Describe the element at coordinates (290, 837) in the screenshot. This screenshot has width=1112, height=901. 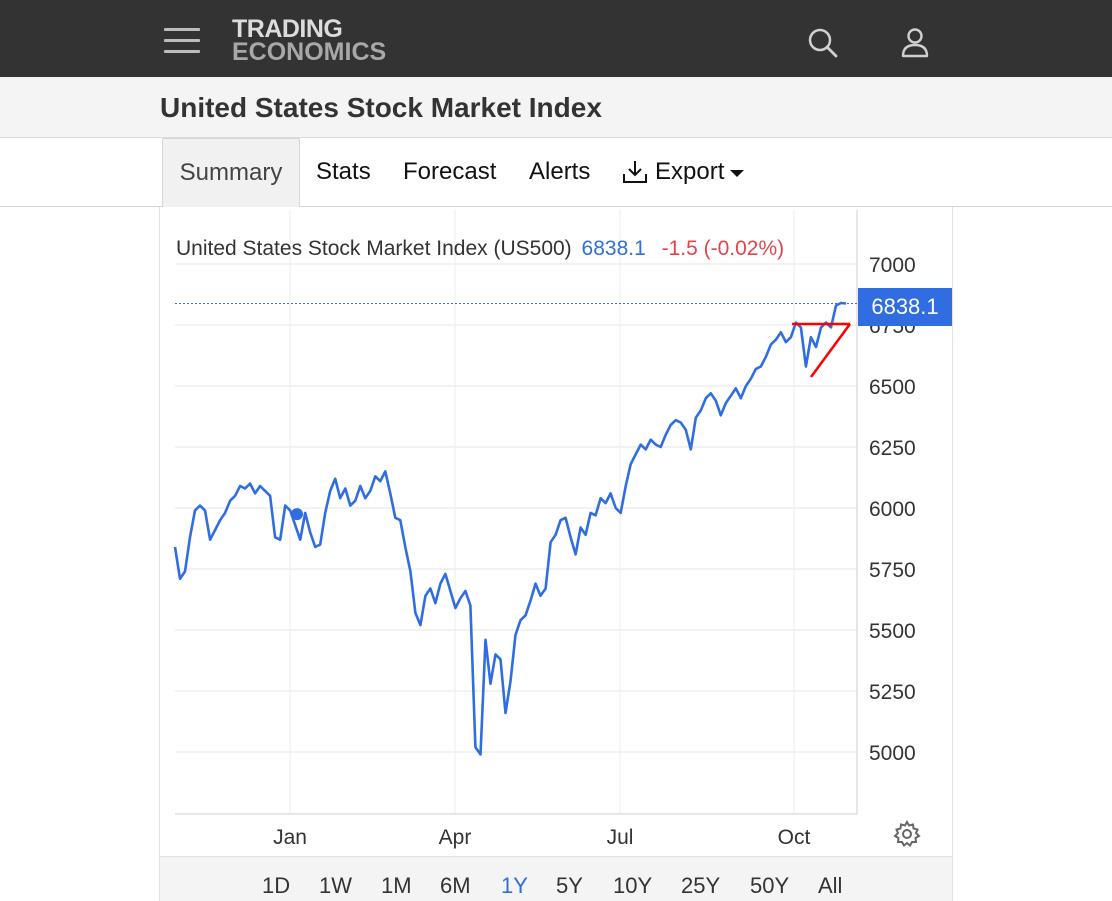
I see `x-tick-label: Jan` at that location.